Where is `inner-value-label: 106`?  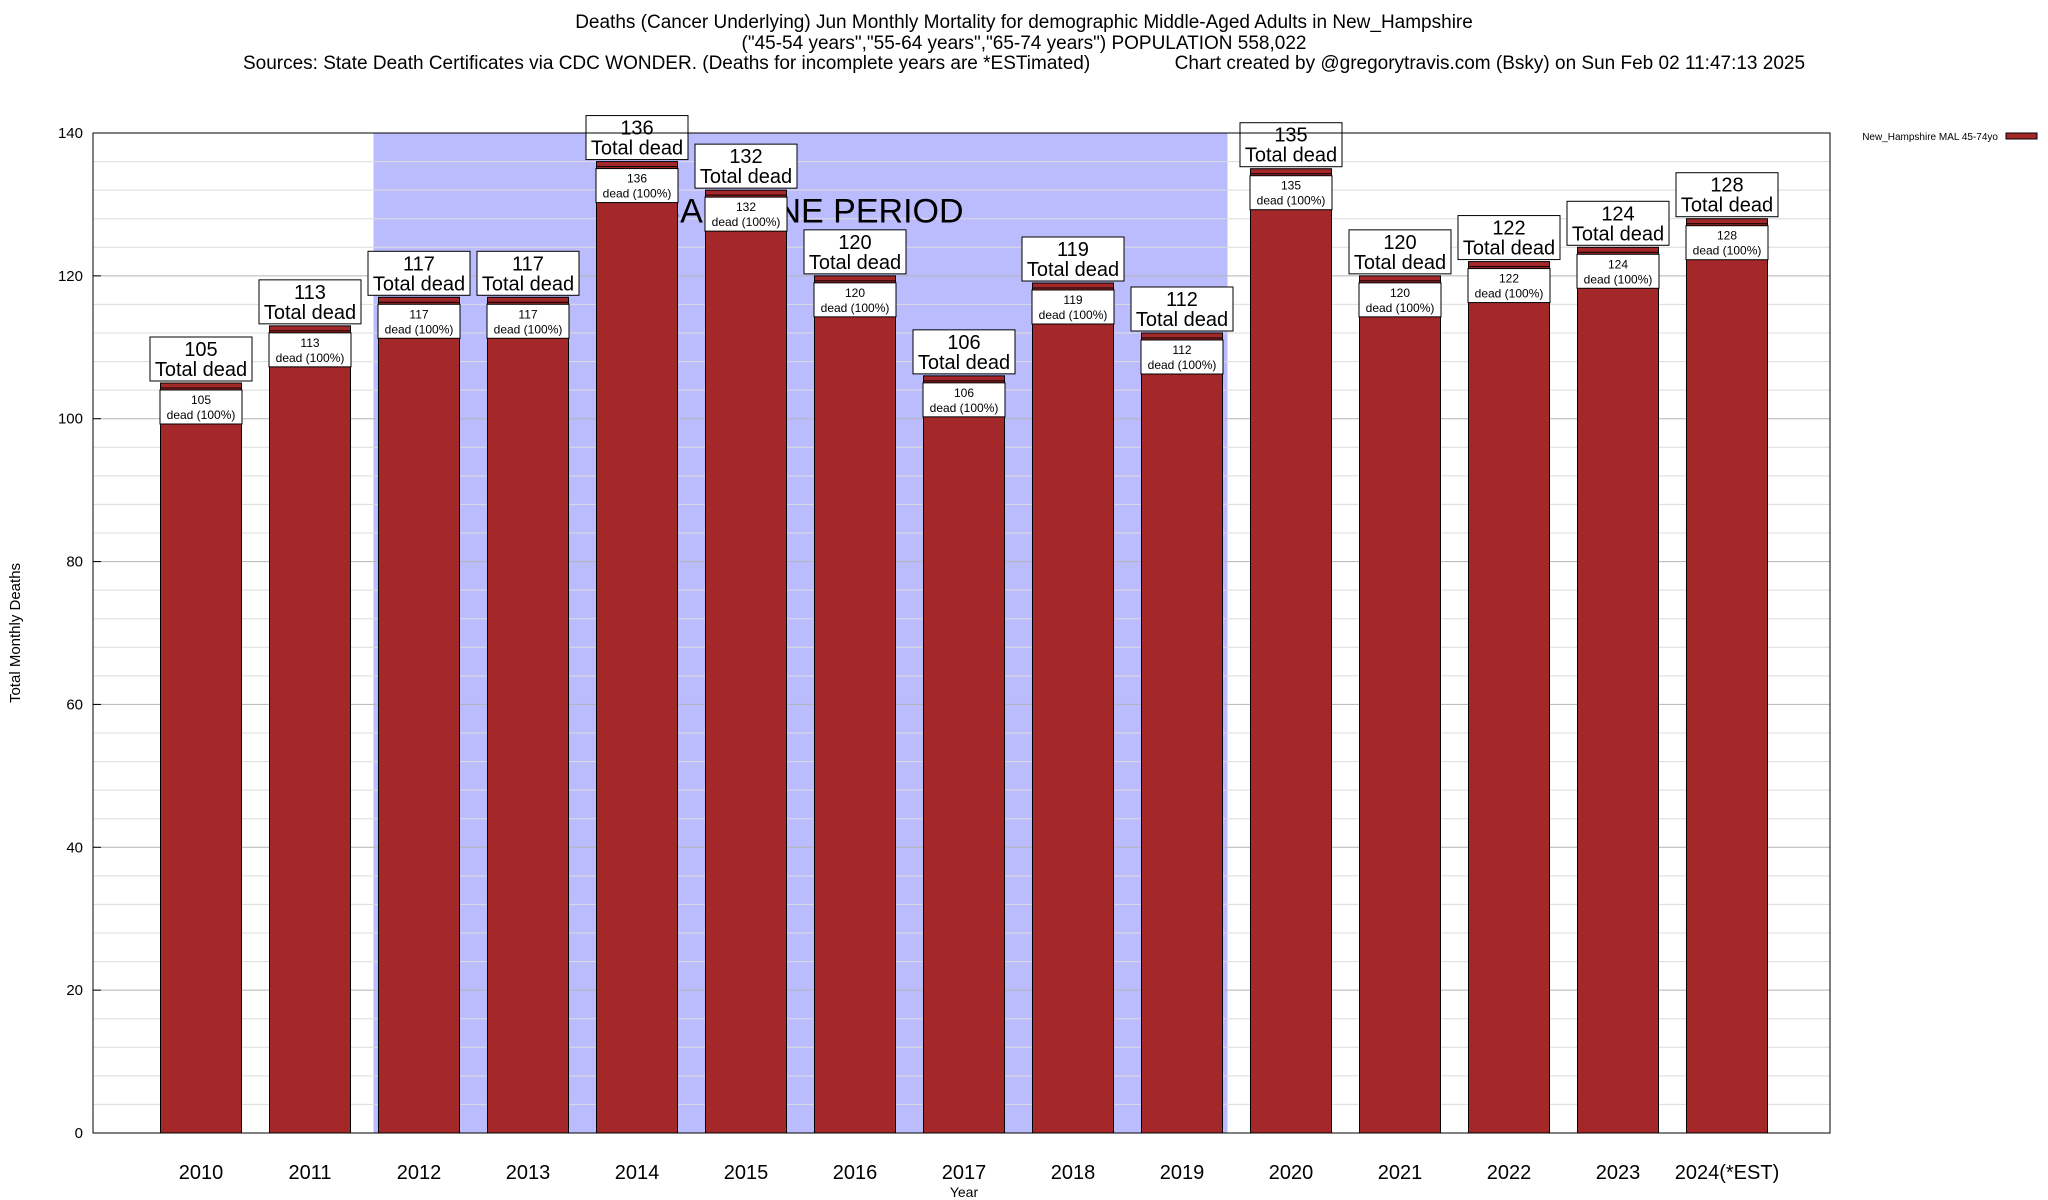
inner-value-label: 106 is located at coordinates (964, 393).